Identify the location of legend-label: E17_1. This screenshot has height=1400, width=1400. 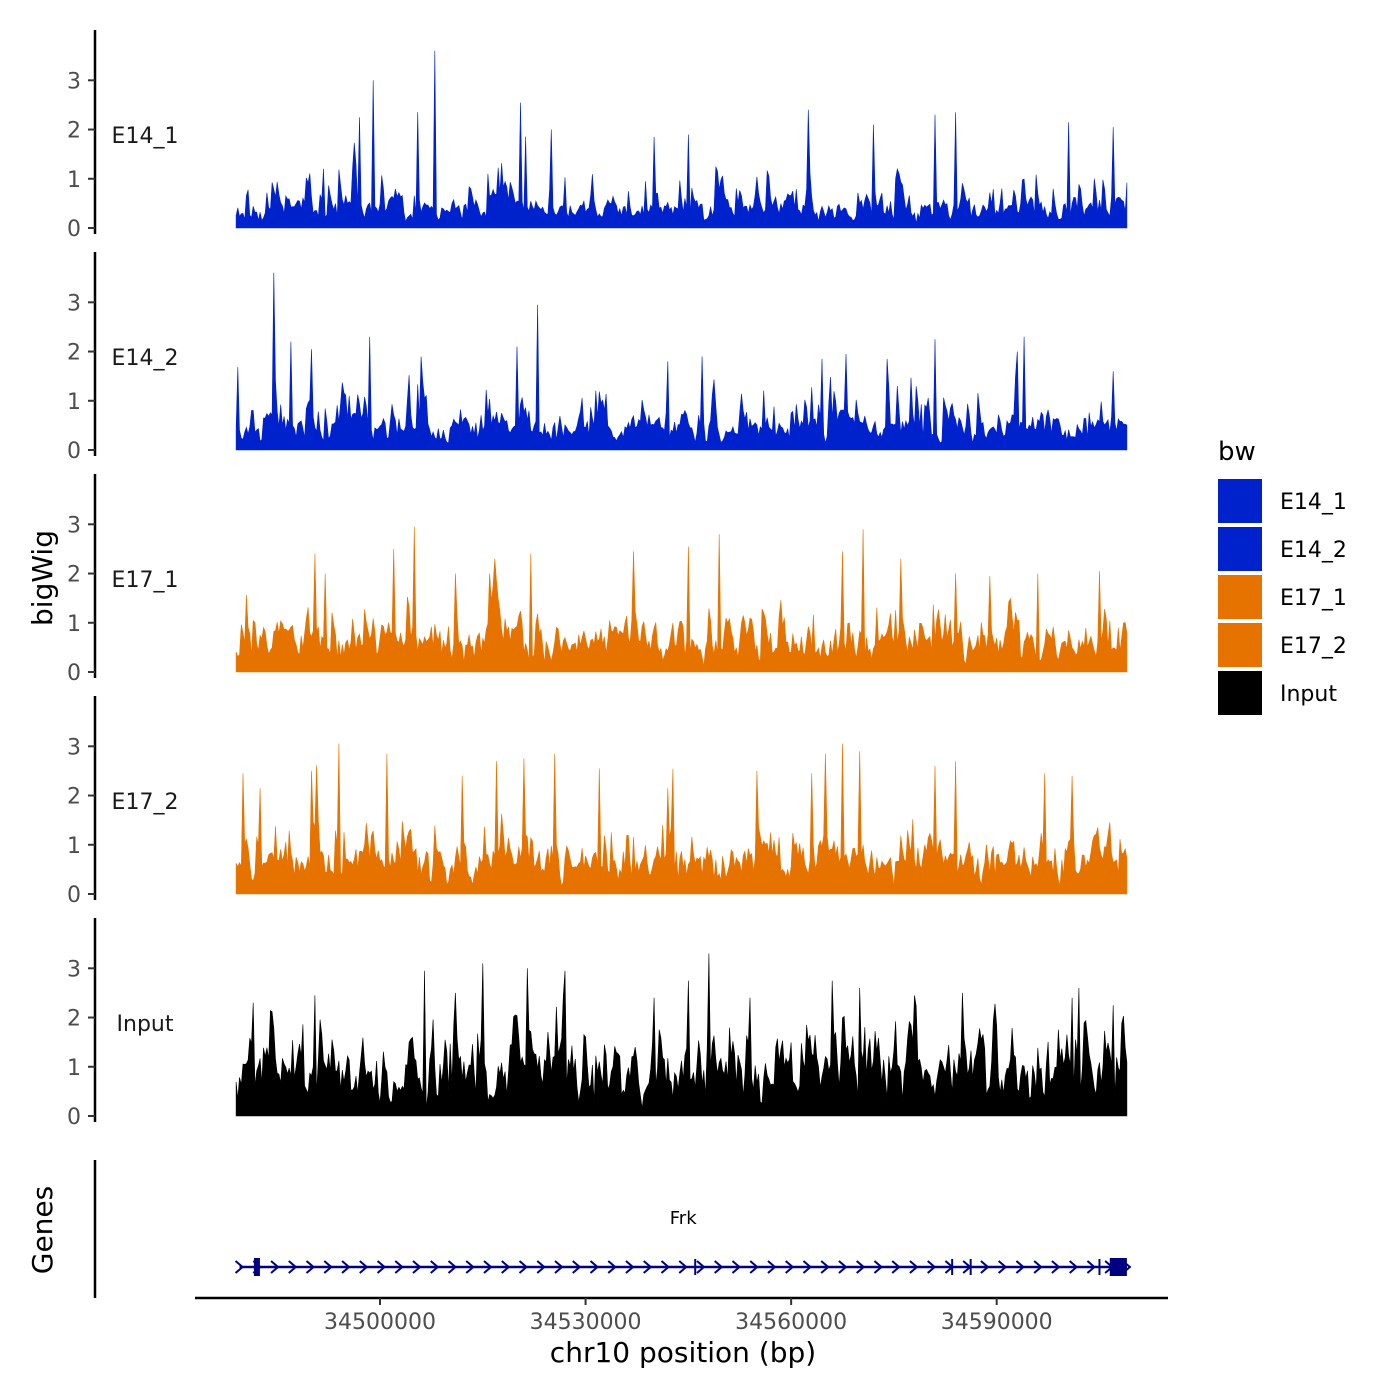
(1313, 598).